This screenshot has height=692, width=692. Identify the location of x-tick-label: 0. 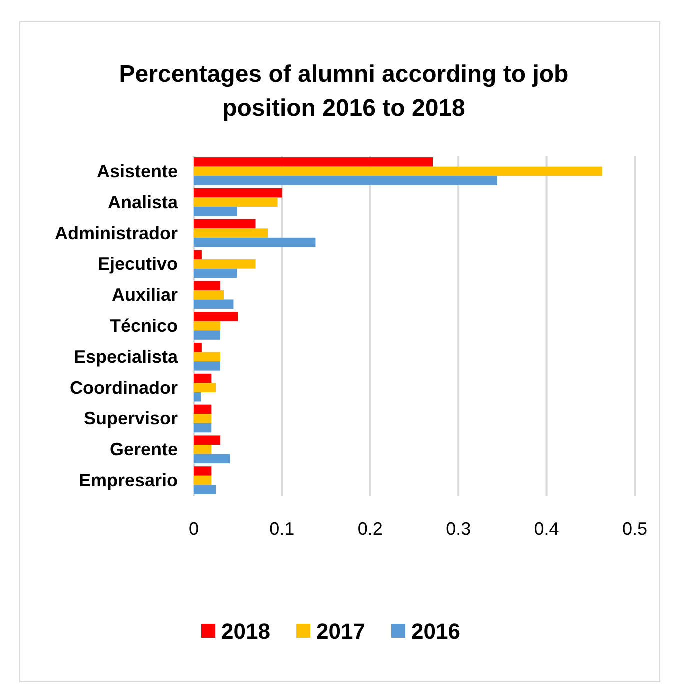
(194, 529).